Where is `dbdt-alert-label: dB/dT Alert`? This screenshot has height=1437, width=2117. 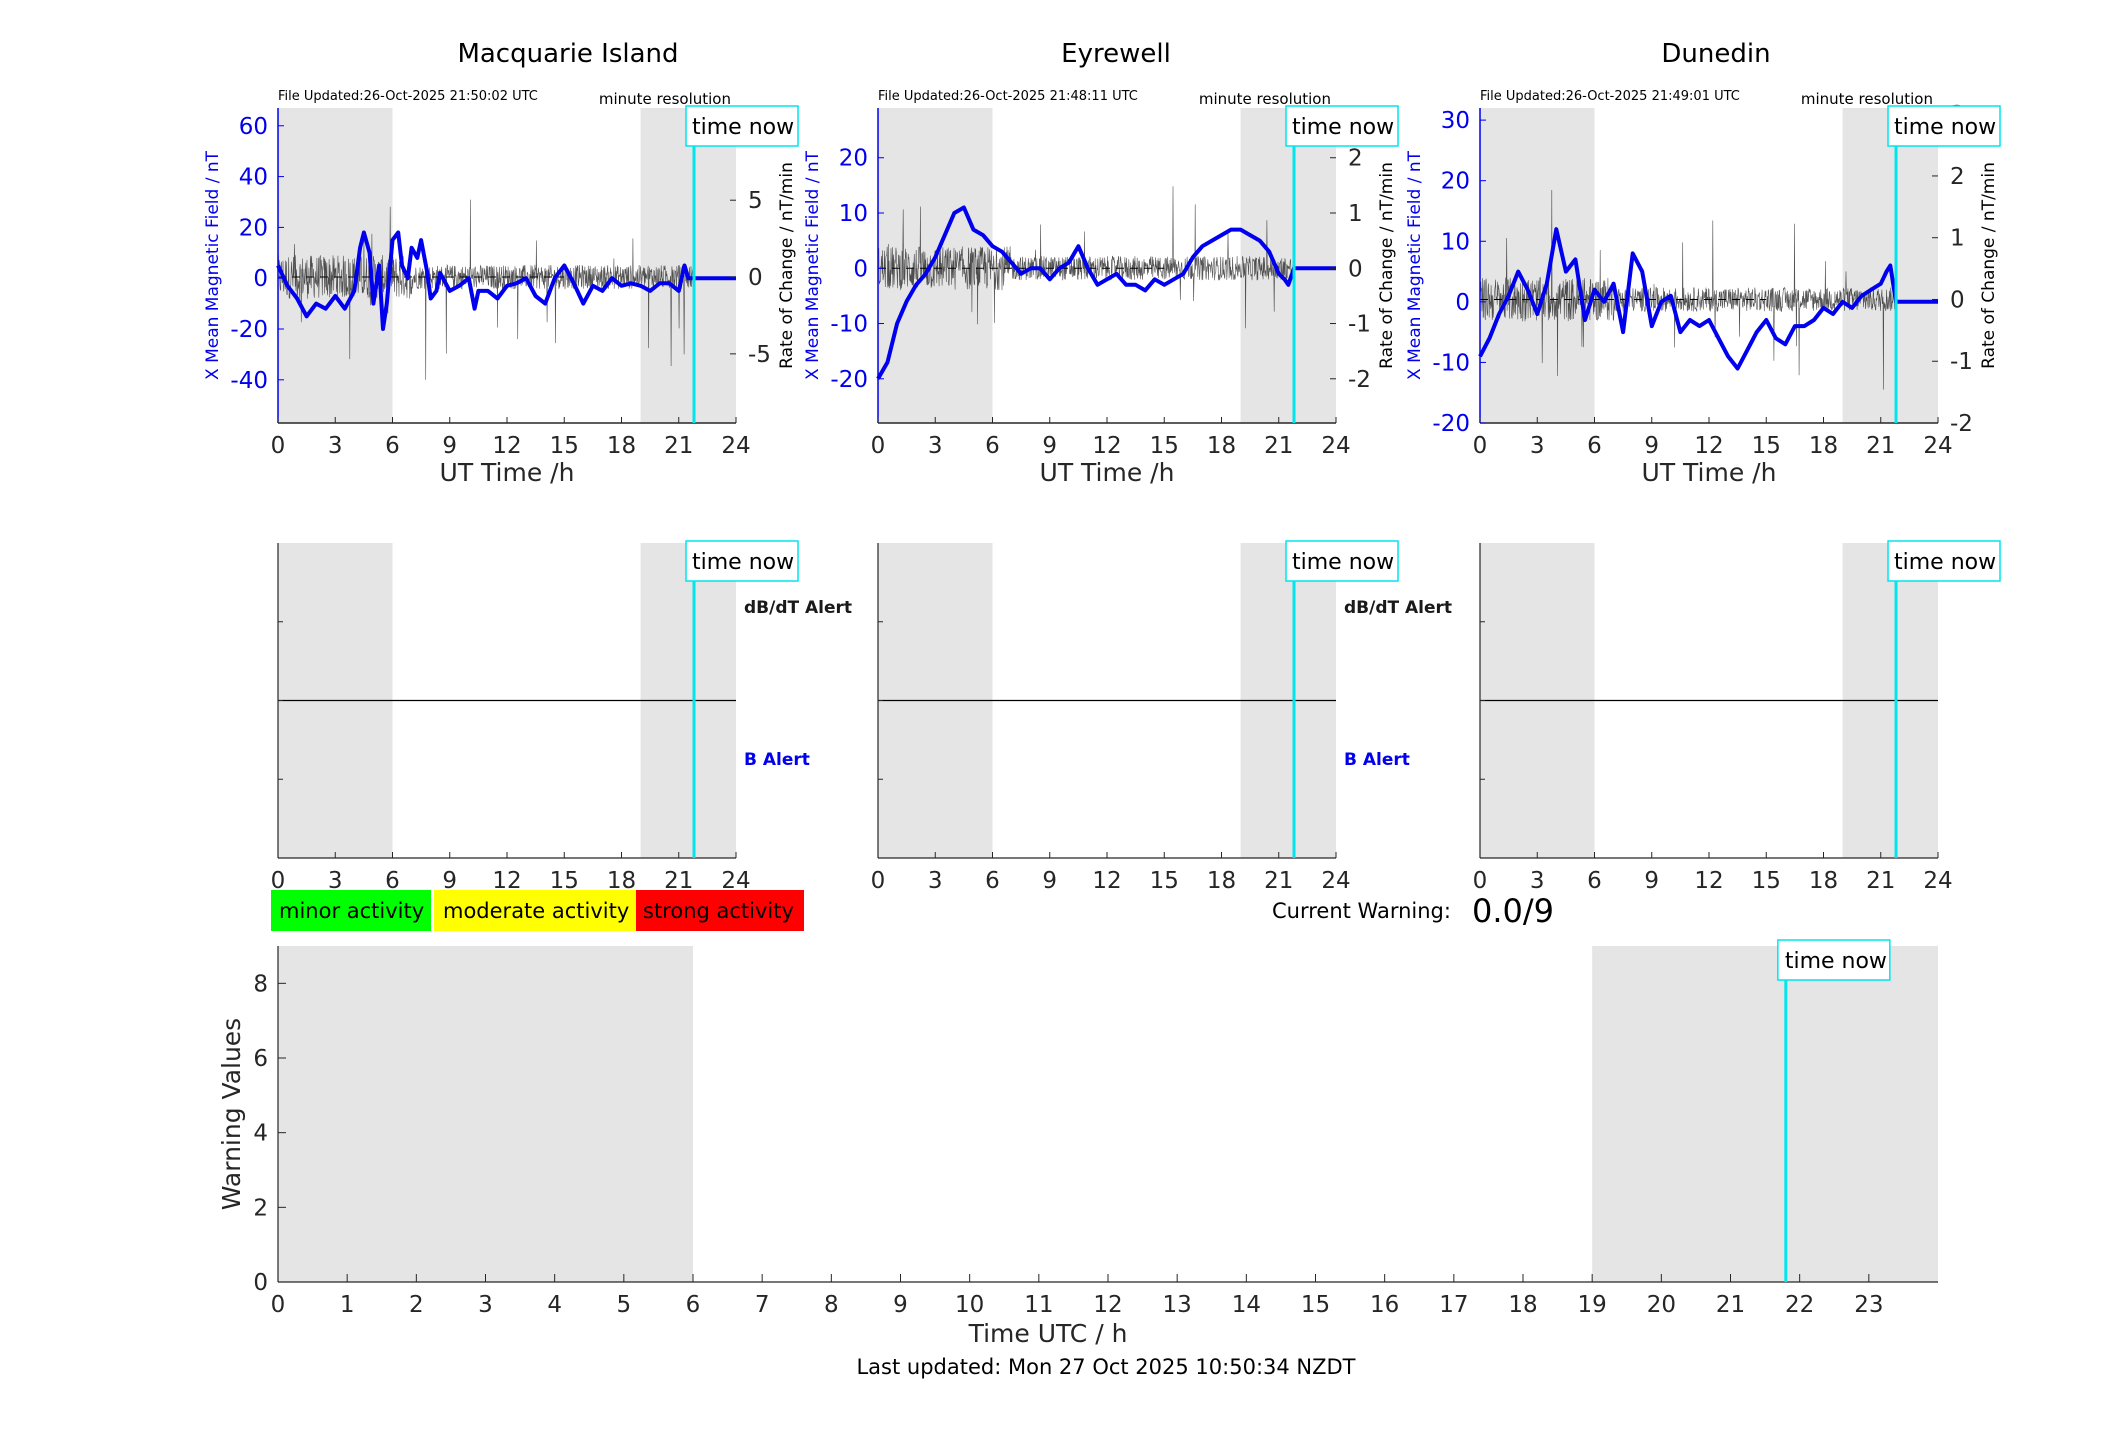
dbdt-alert-label: dB/dT Alert is located at coordinates (1398, 608).